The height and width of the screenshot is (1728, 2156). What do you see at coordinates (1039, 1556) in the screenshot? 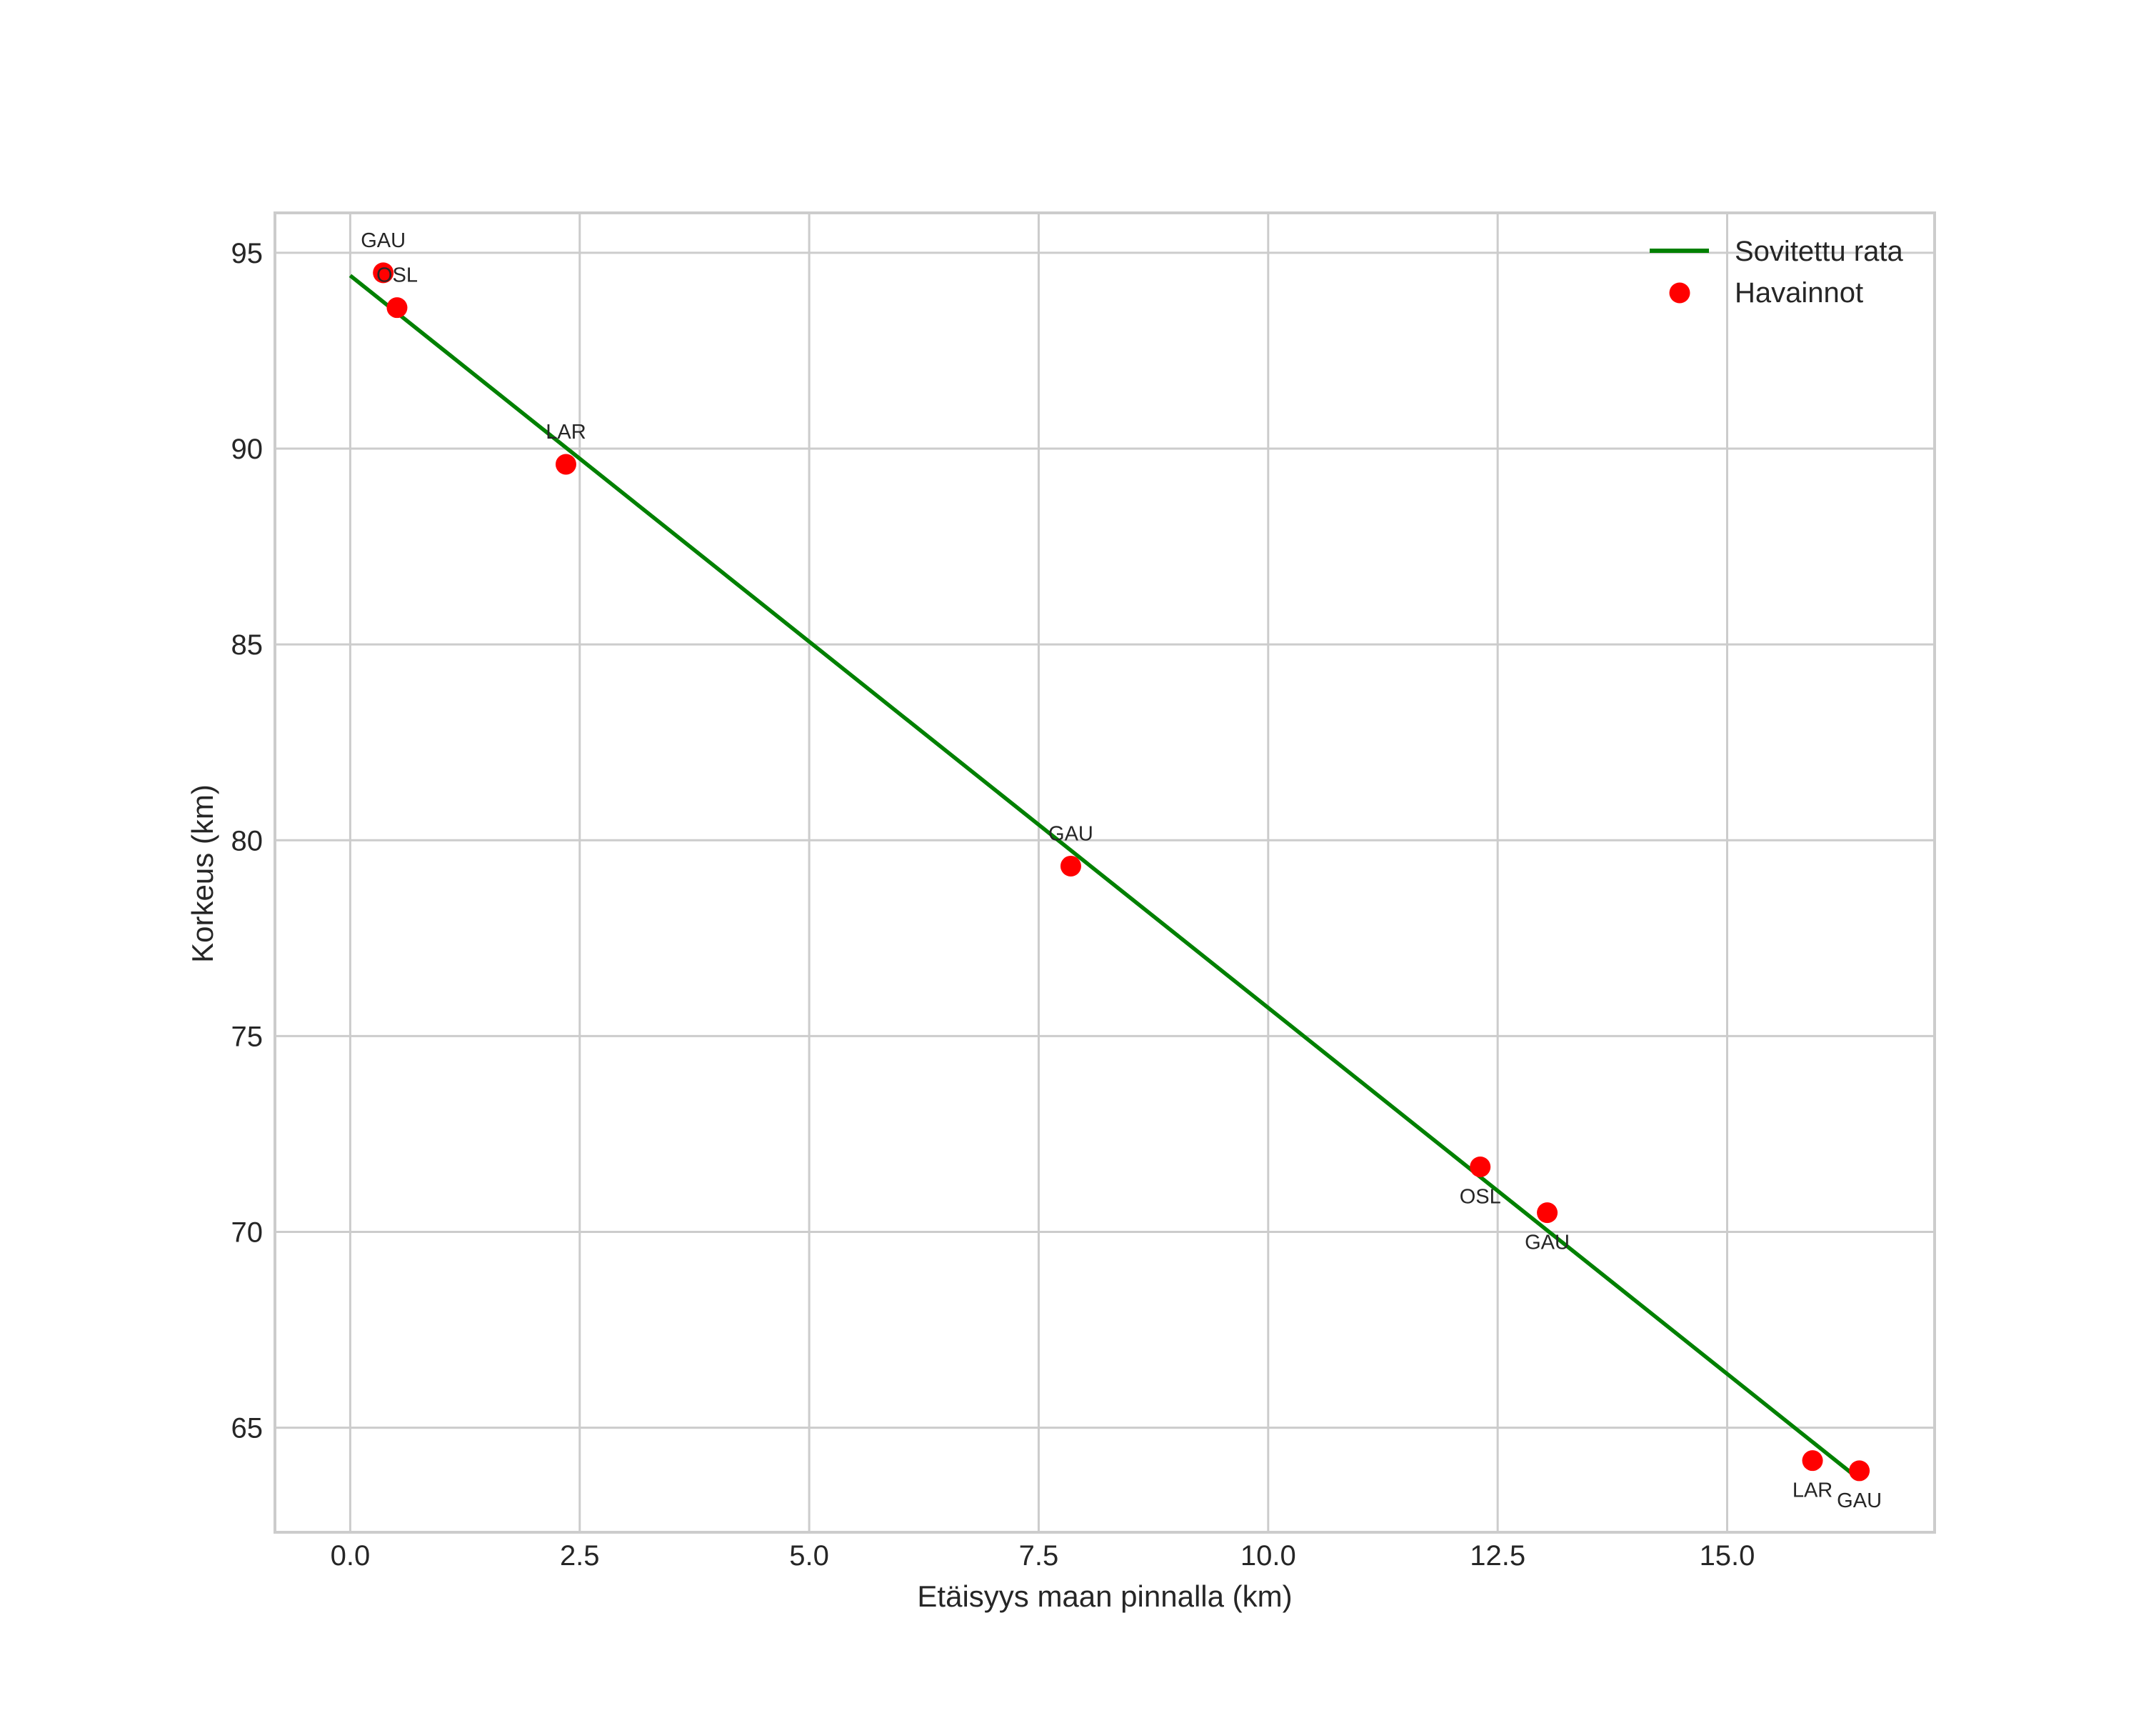
I see `x-tick-label: 7.5` at bounding box center [1039, 1556].